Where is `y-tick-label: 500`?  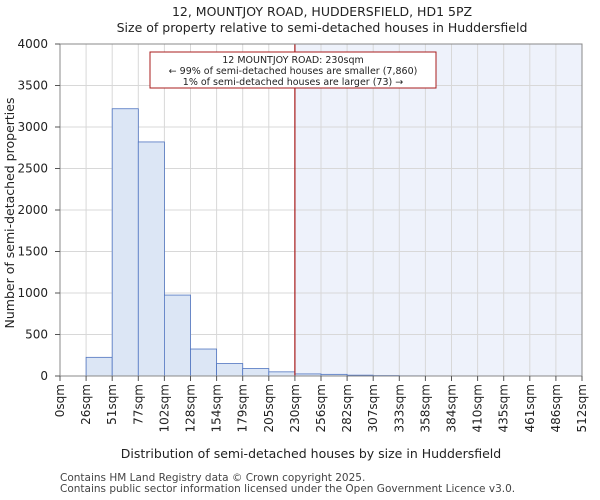 y-tick-label: 500 is located at coordinates (36, 335).